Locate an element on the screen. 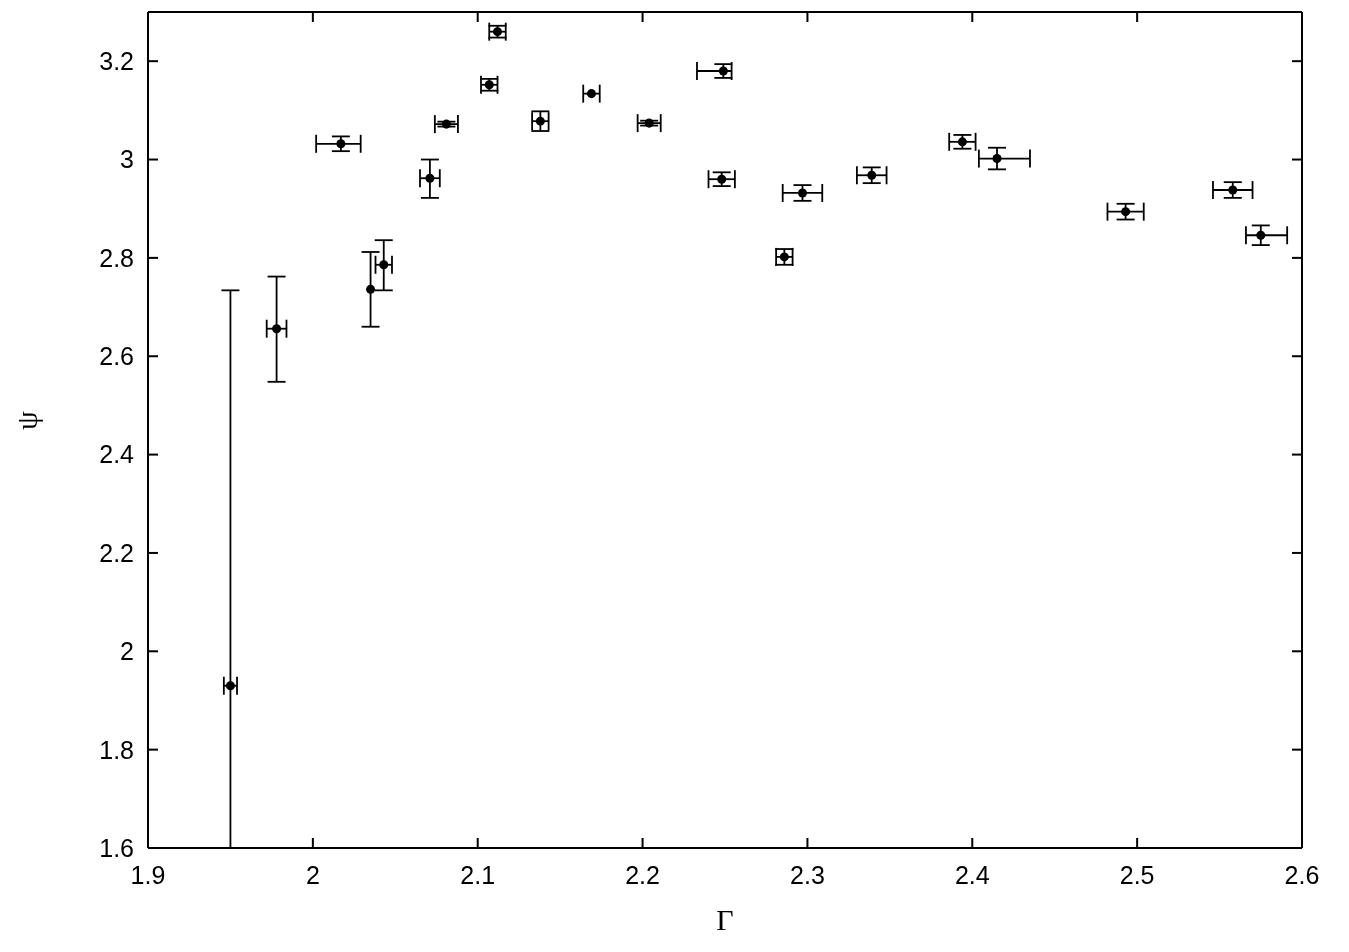 This screenshot has width=1349, height=952. y-tick-label: 2.6 is located at coordinates (116, 356).